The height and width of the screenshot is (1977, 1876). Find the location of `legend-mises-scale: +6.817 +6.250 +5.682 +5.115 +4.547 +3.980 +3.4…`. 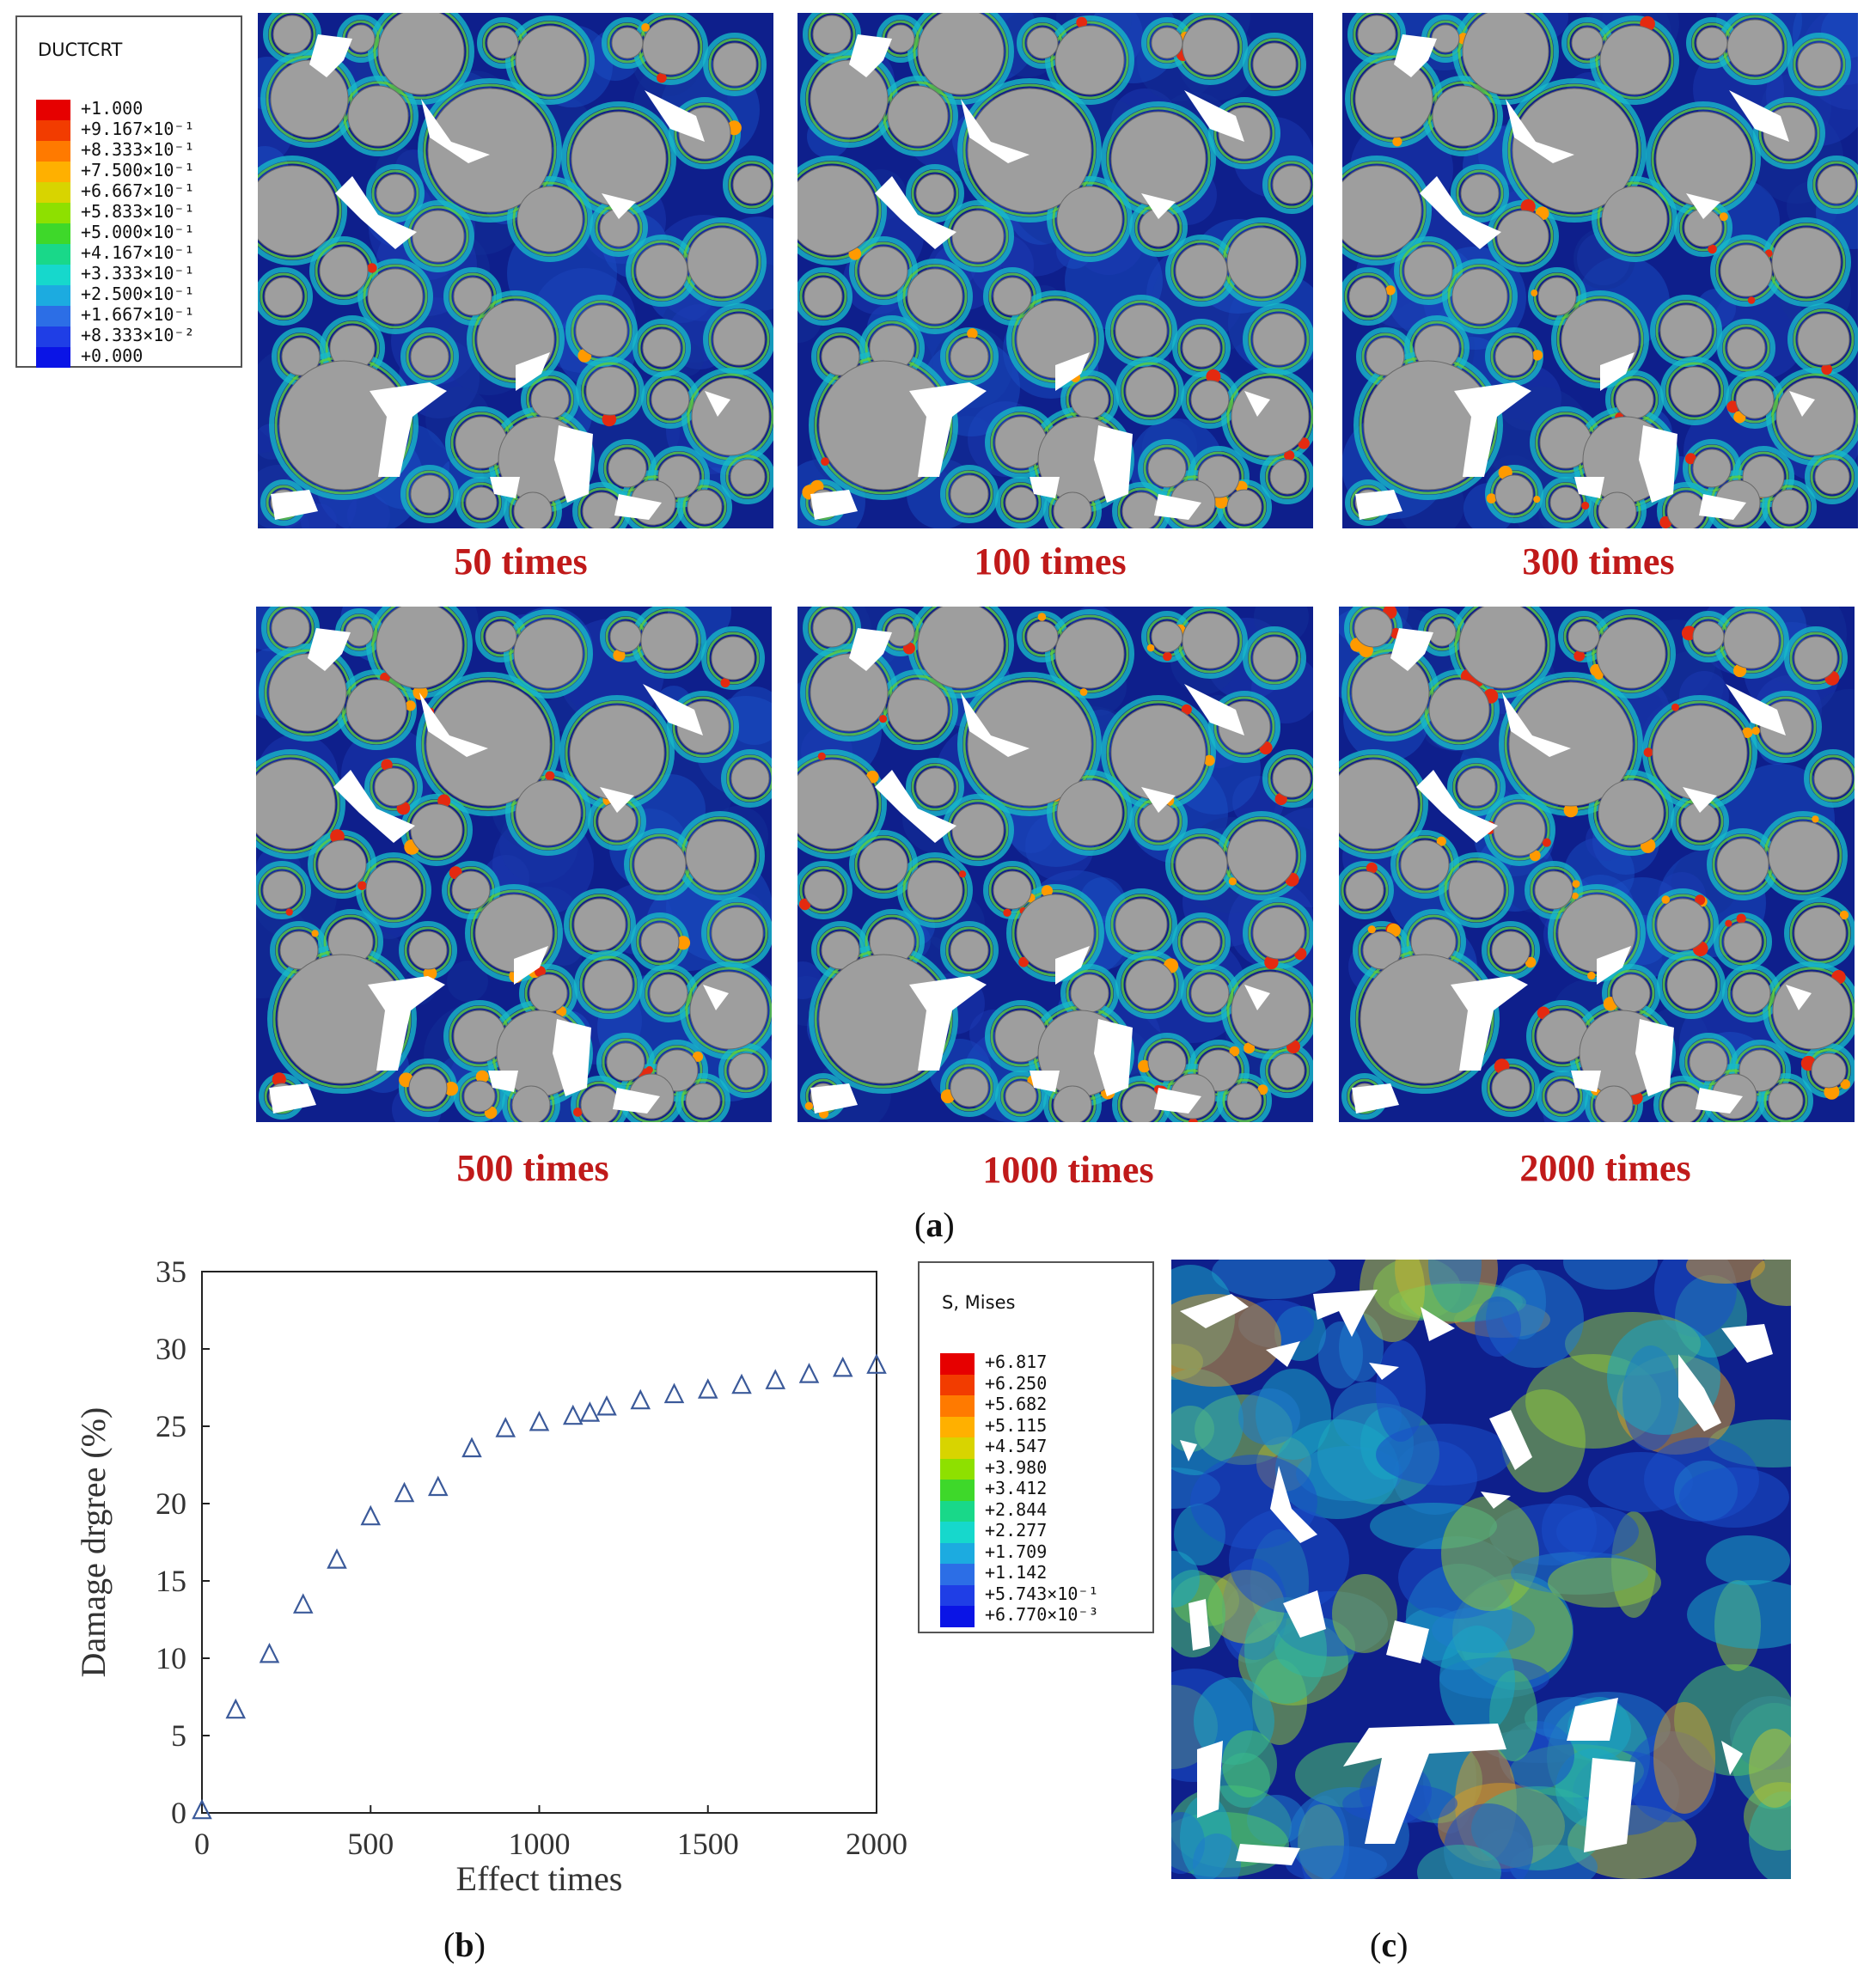

legend-mises-scale: +6.817 +6.250 +5.682 +5.115 +4.547 +3.980 +3.4… is located at coordinates (1047, 1490).